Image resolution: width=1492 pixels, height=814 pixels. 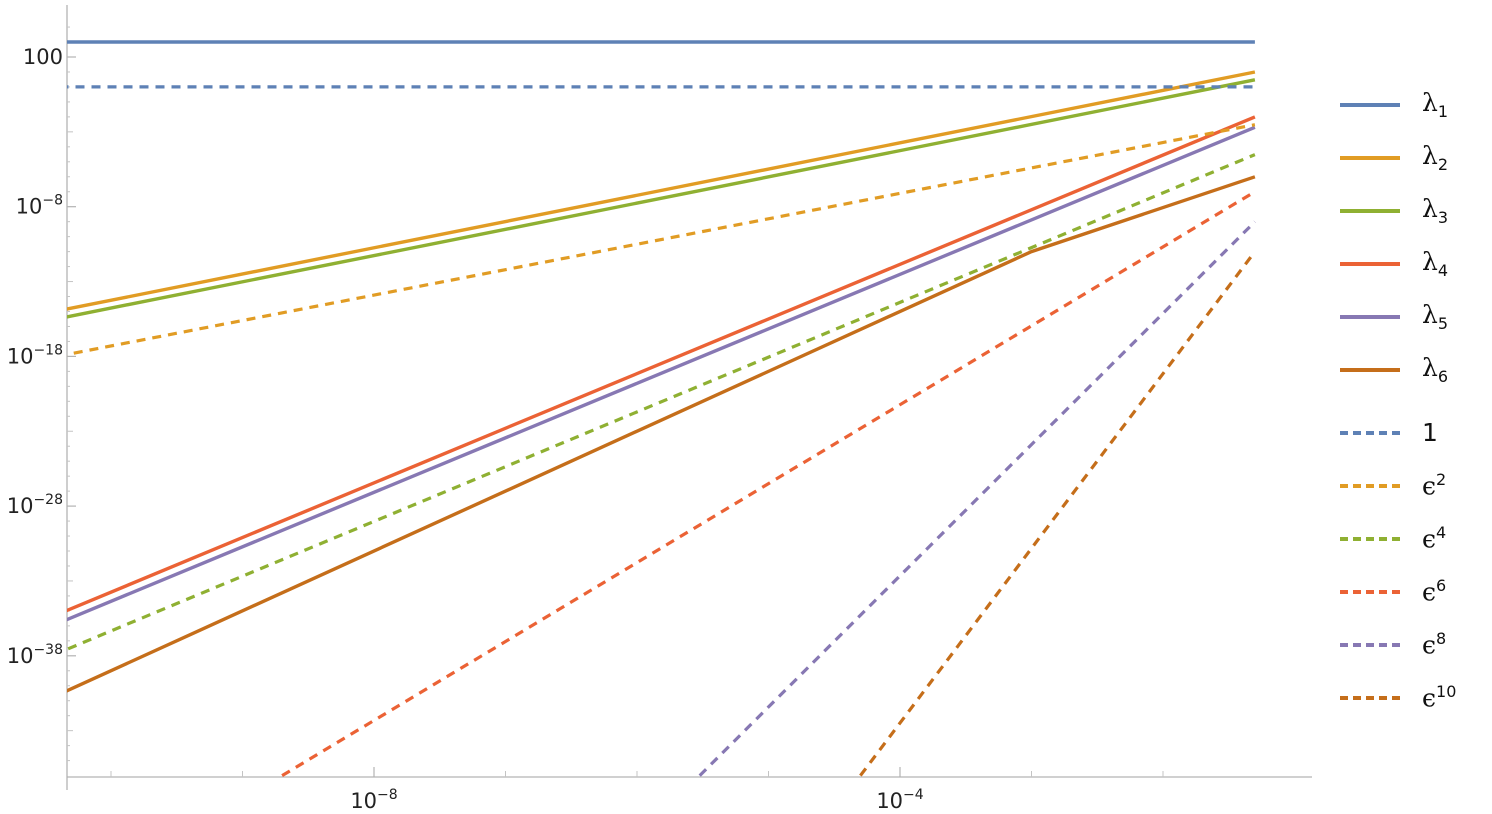 What do you see at coordinates (35, 355) in the screenshot?
I see `y-tick-label: 10⁻¹⁸` at bounding box center [35, 355].